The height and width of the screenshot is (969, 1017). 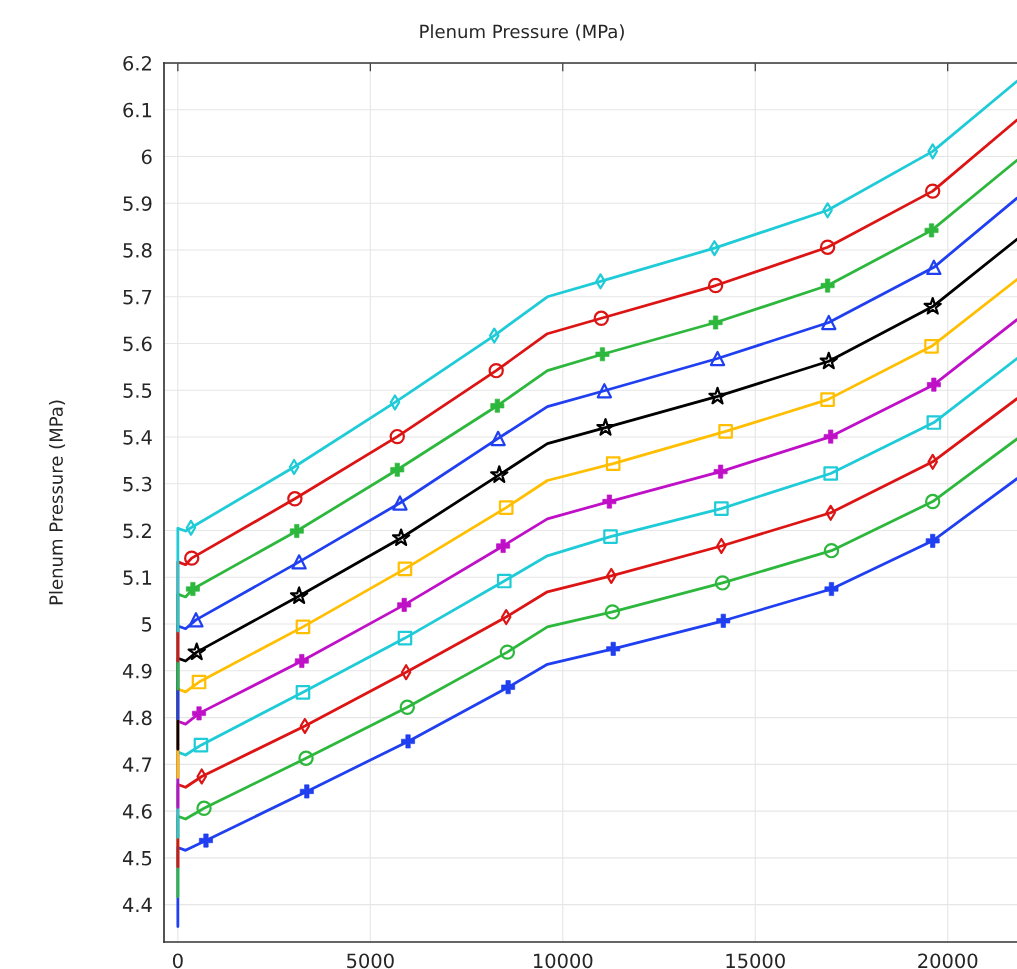 What do you see at coordinates (137, 858) in the screenshot?
I see `y-tick-label: 4.5` at bounding box center [137, 858].